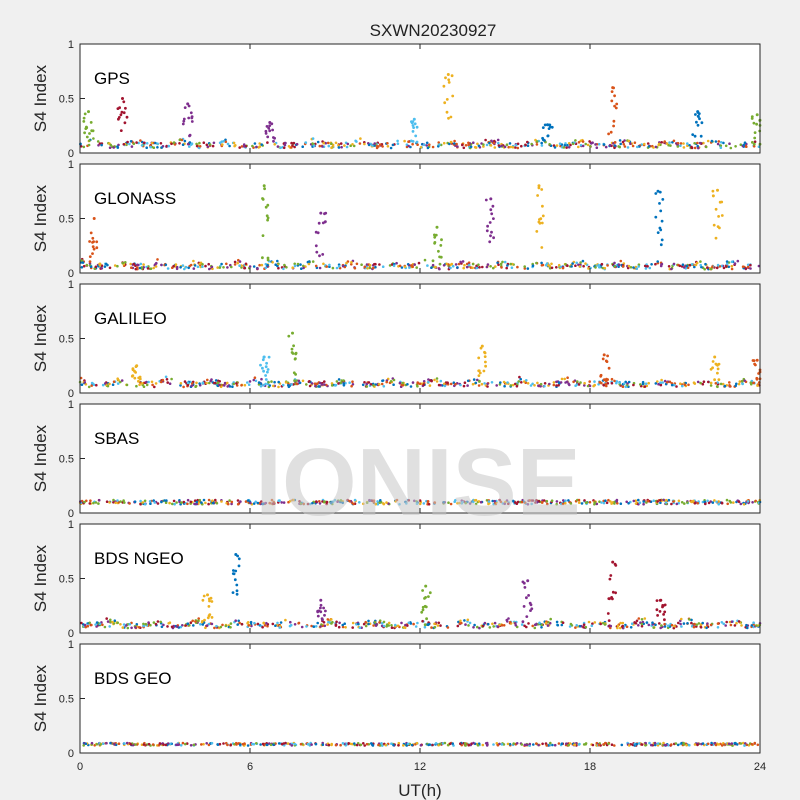 This screenshot has height=800, width=800. I want to click on panel-label: SBAS, so click(116, 438).